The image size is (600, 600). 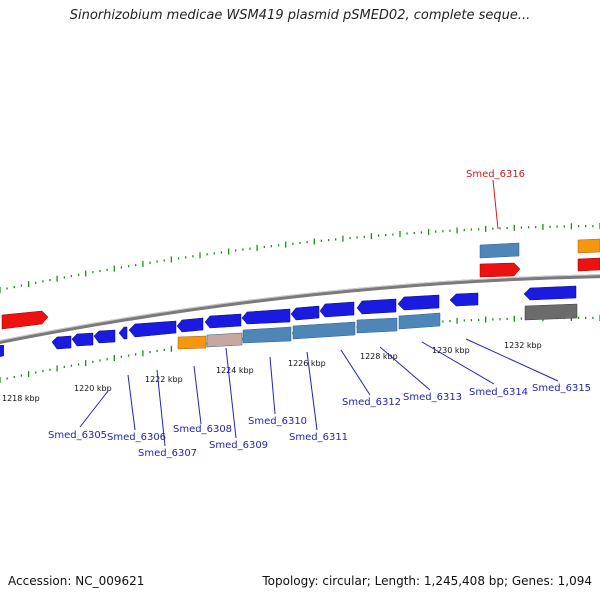 I want to click on accession-text: Accession: NC_009621, so click(x=76, y=581).